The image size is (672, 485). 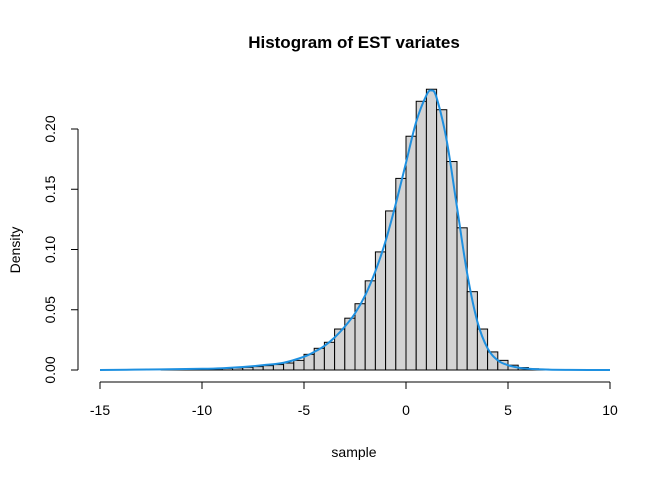 I want to click on x-tick-label: 10, so click(x=610, y=410).